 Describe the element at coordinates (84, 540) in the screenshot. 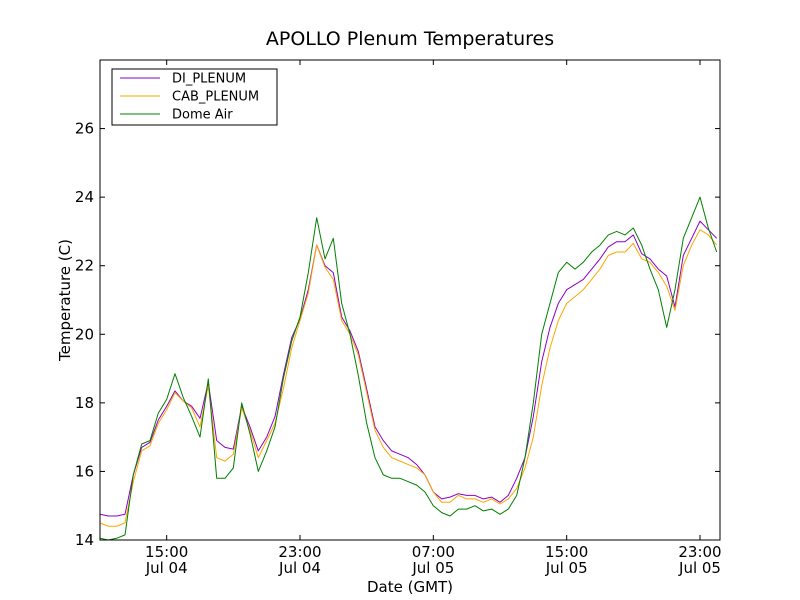

I see `y-tick-label: 14` at that location.